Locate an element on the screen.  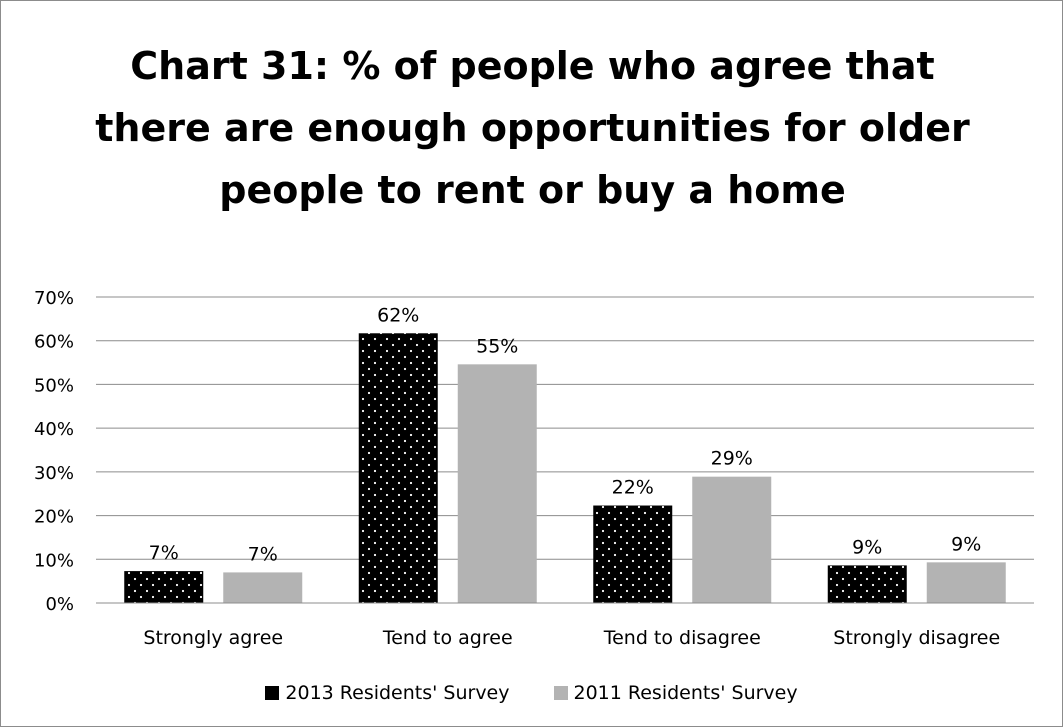
chart-title-line-2: there are enough opportunities for older is located at coordinates (532, 128).